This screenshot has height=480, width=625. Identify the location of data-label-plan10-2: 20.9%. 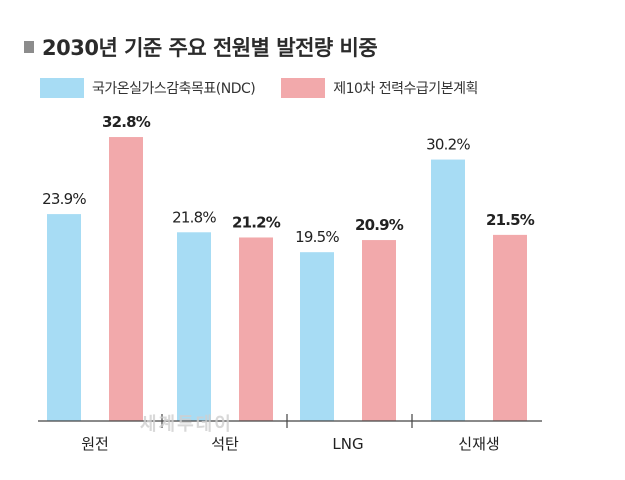
(379, 225).